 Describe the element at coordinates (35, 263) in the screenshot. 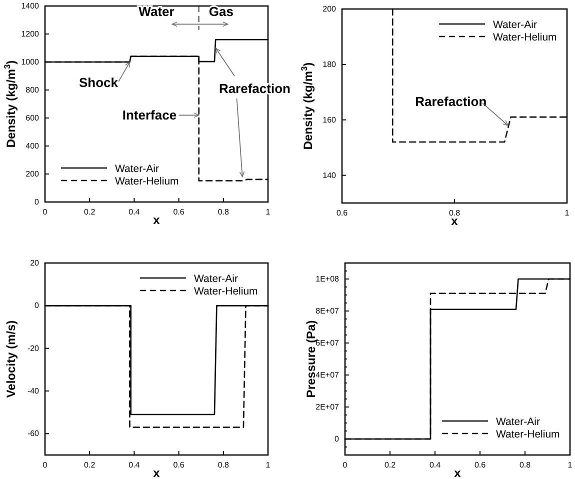

I see `y-tick-label: 20` at that location.